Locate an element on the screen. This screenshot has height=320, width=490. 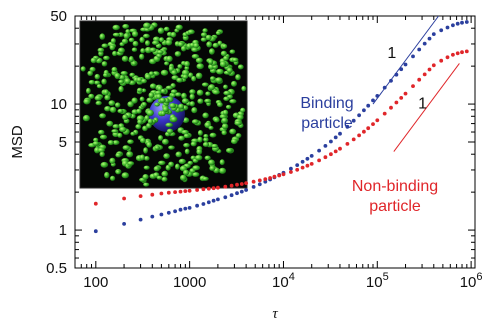
x-tick-label: 10⁶ is located at coordinates (471, 281).